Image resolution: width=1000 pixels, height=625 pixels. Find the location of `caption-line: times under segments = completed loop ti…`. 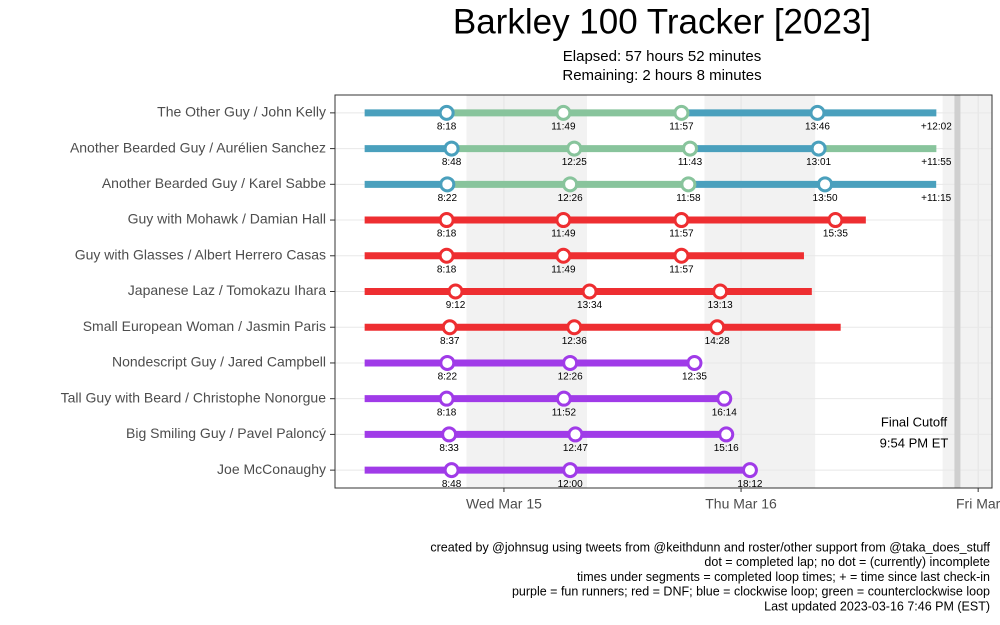

caption-line: times under segments = completed loop ti… is located at coordinates (783, 577).